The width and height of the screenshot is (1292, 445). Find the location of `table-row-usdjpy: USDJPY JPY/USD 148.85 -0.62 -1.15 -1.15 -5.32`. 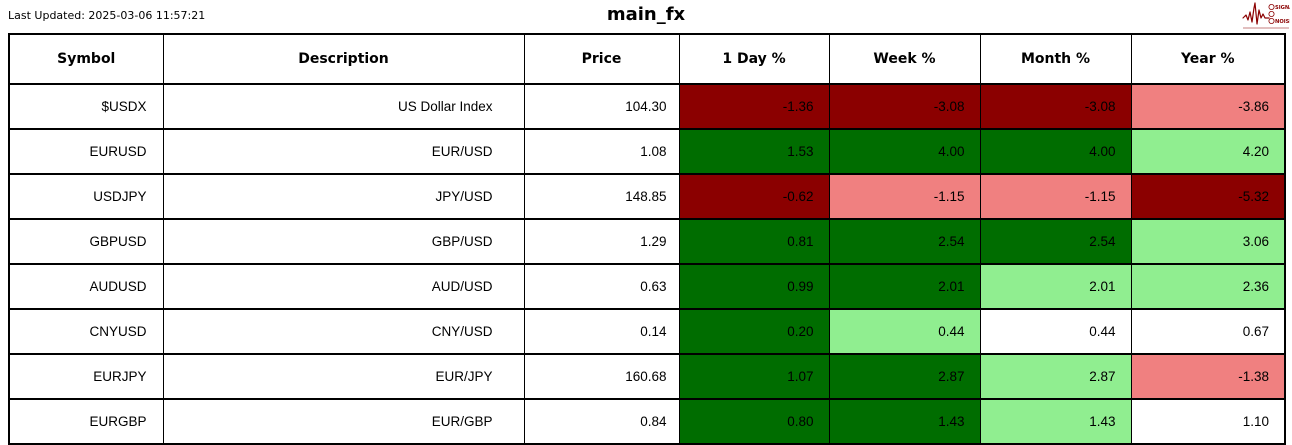

table-row-usdjpy: USDJPY JPY/USD 148.85 -0.62 -1.15 -1.15 -5.32 is located at coordinates (647, 196).